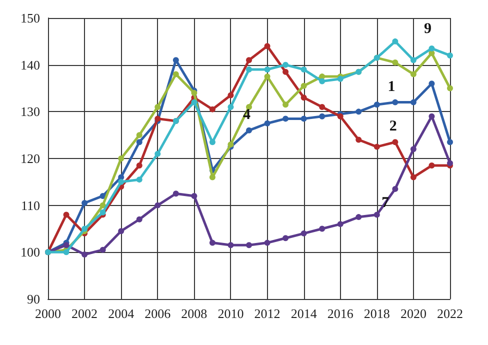 The height and width of the screenshot is (345, 488). I want to click on x-tick-label: 2008, so click(194, 313).